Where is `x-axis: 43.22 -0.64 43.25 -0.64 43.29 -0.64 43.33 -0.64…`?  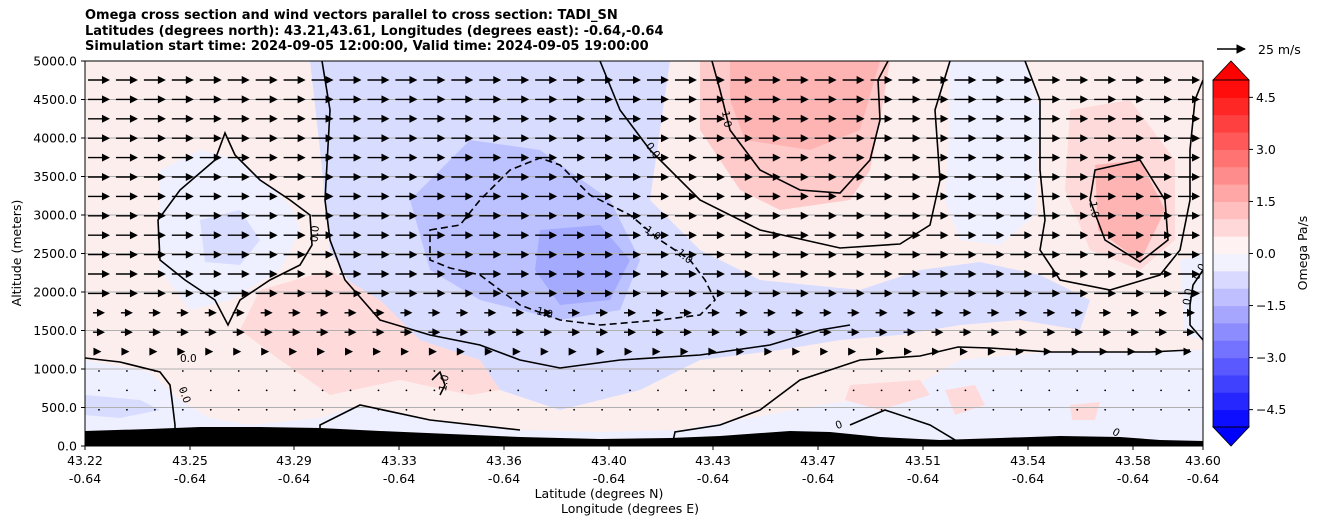
x-axis: 43.22 -0.64 43.25 -0.64 43.29 -0.64 43.33 -0.64… is located at coordinates (644, 466).